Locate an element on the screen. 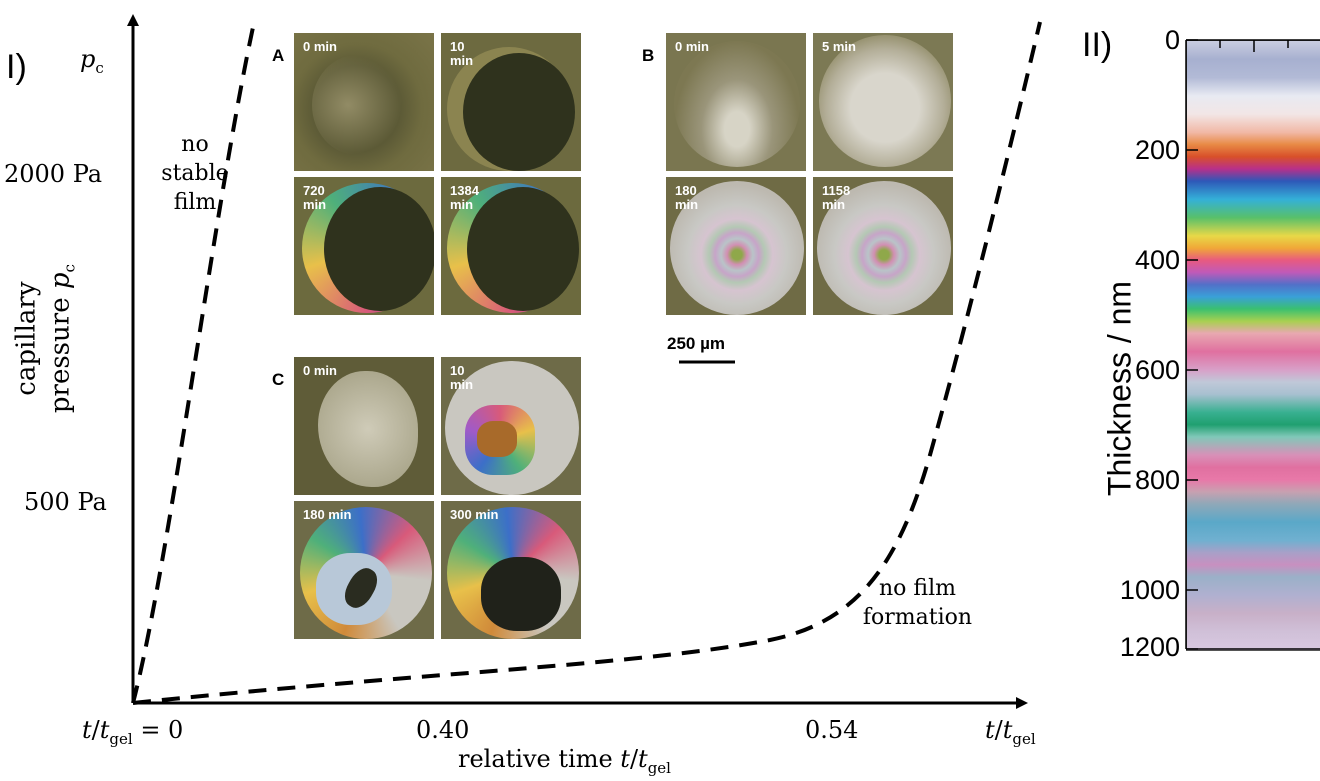 This screenshot has width=1320, height=781. thickness-tick-600: 600 is located at coordinates (1157, 370).